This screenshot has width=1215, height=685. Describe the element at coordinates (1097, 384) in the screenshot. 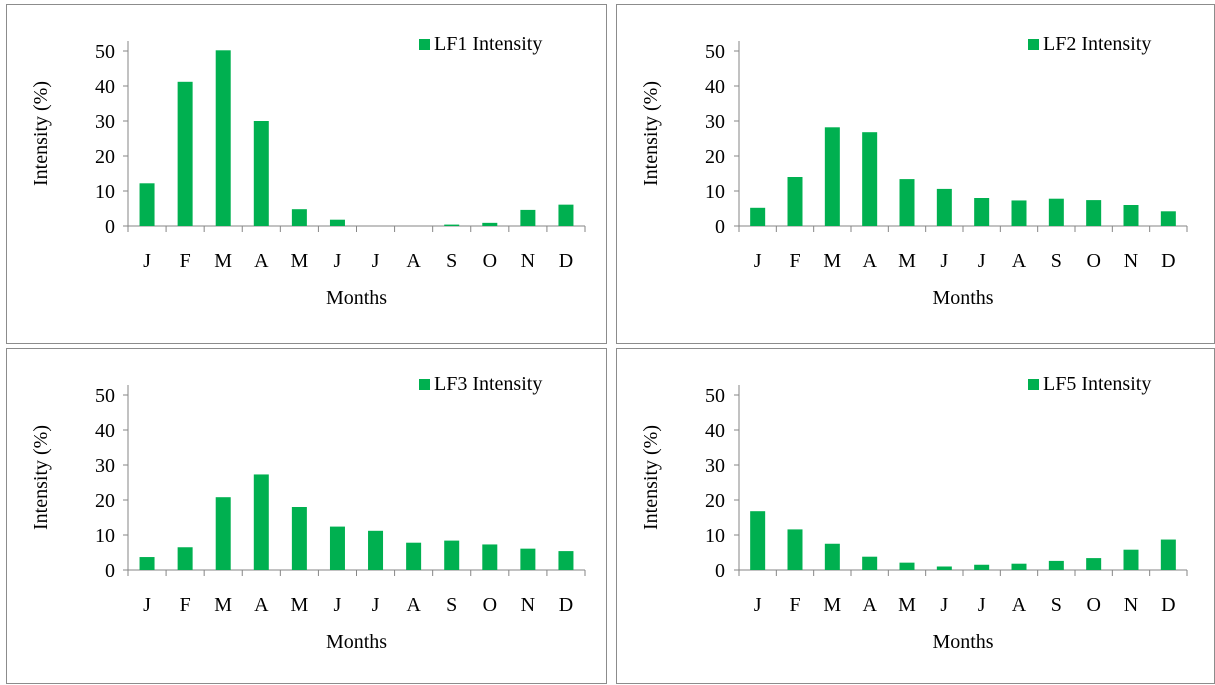

I see `legend-label: LF5 Intensity` at that location.